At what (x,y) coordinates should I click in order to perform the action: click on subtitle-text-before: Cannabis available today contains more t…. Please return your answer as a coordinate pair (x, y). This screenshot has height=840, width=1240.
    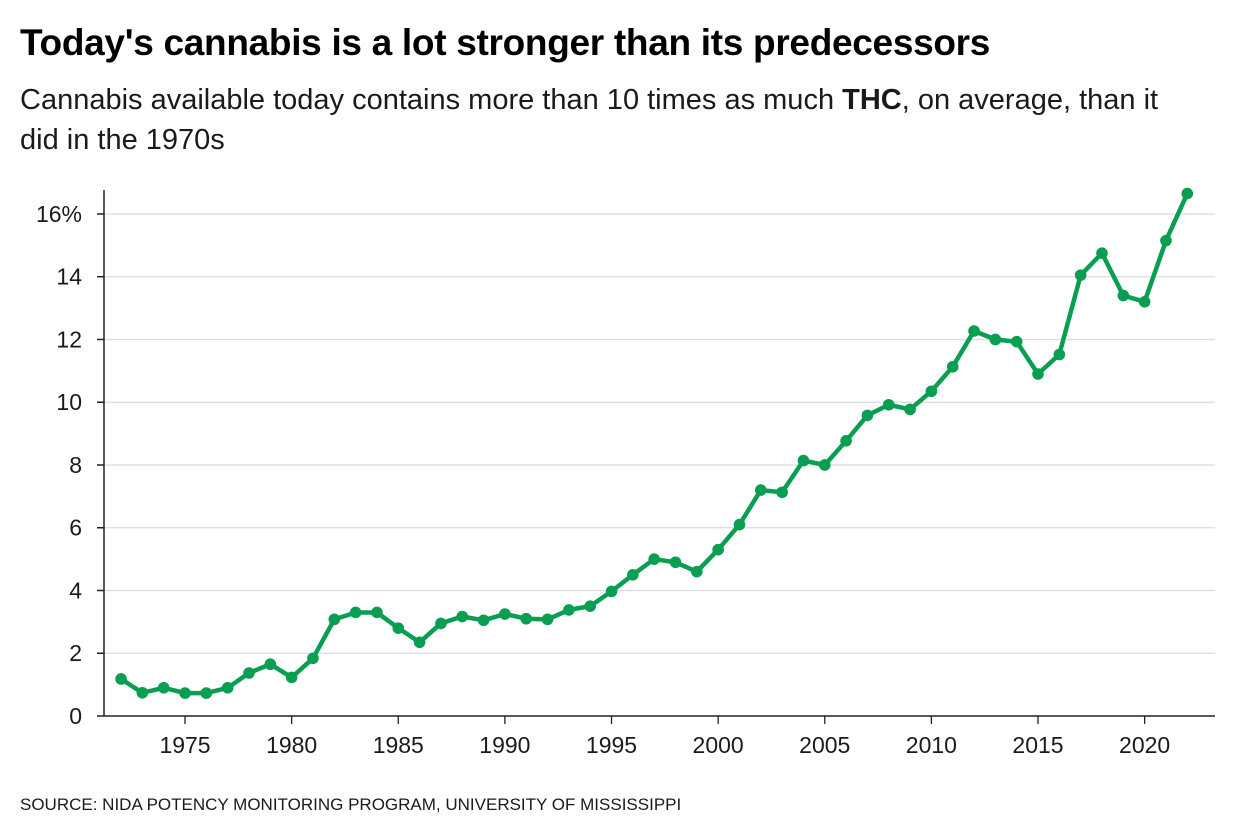
    Looking at the image, I should click on (431, 100).